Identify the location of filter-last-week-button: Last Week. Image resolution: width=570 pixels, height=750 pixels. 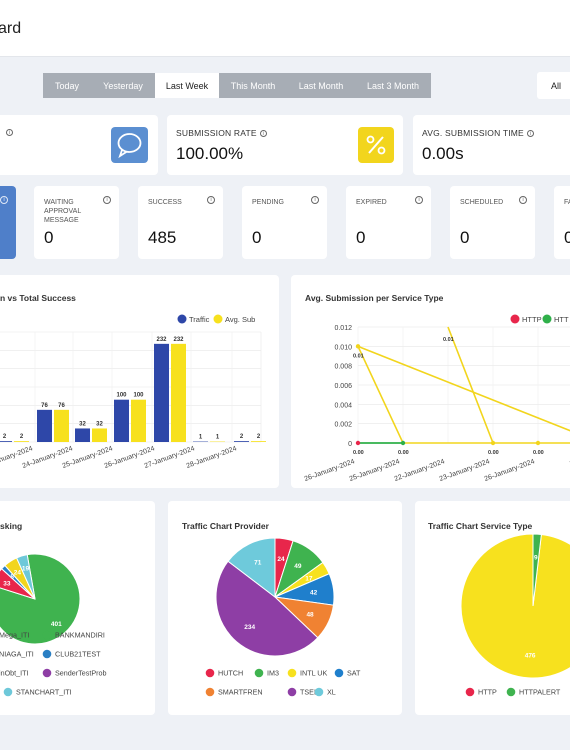
(187, 85).